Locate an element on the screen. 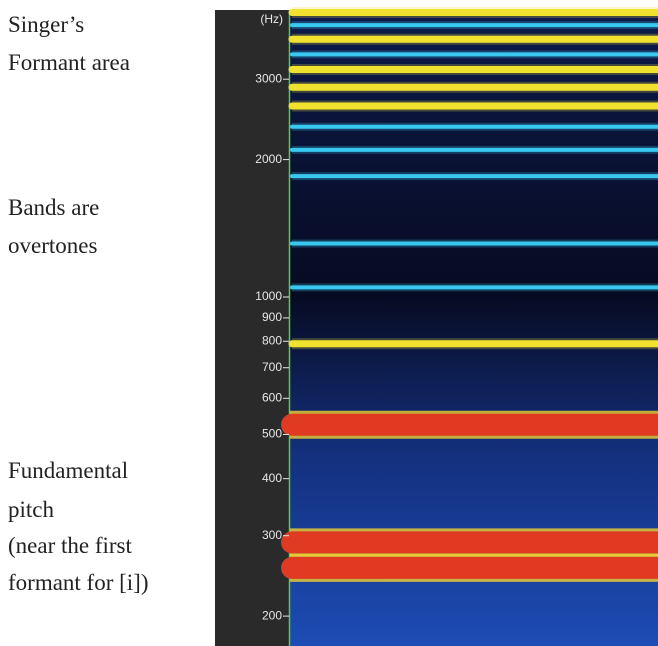 The width and height of the screenshot is (658, 646). y-tick-label: 3000 is located at coordinates (268, 78).